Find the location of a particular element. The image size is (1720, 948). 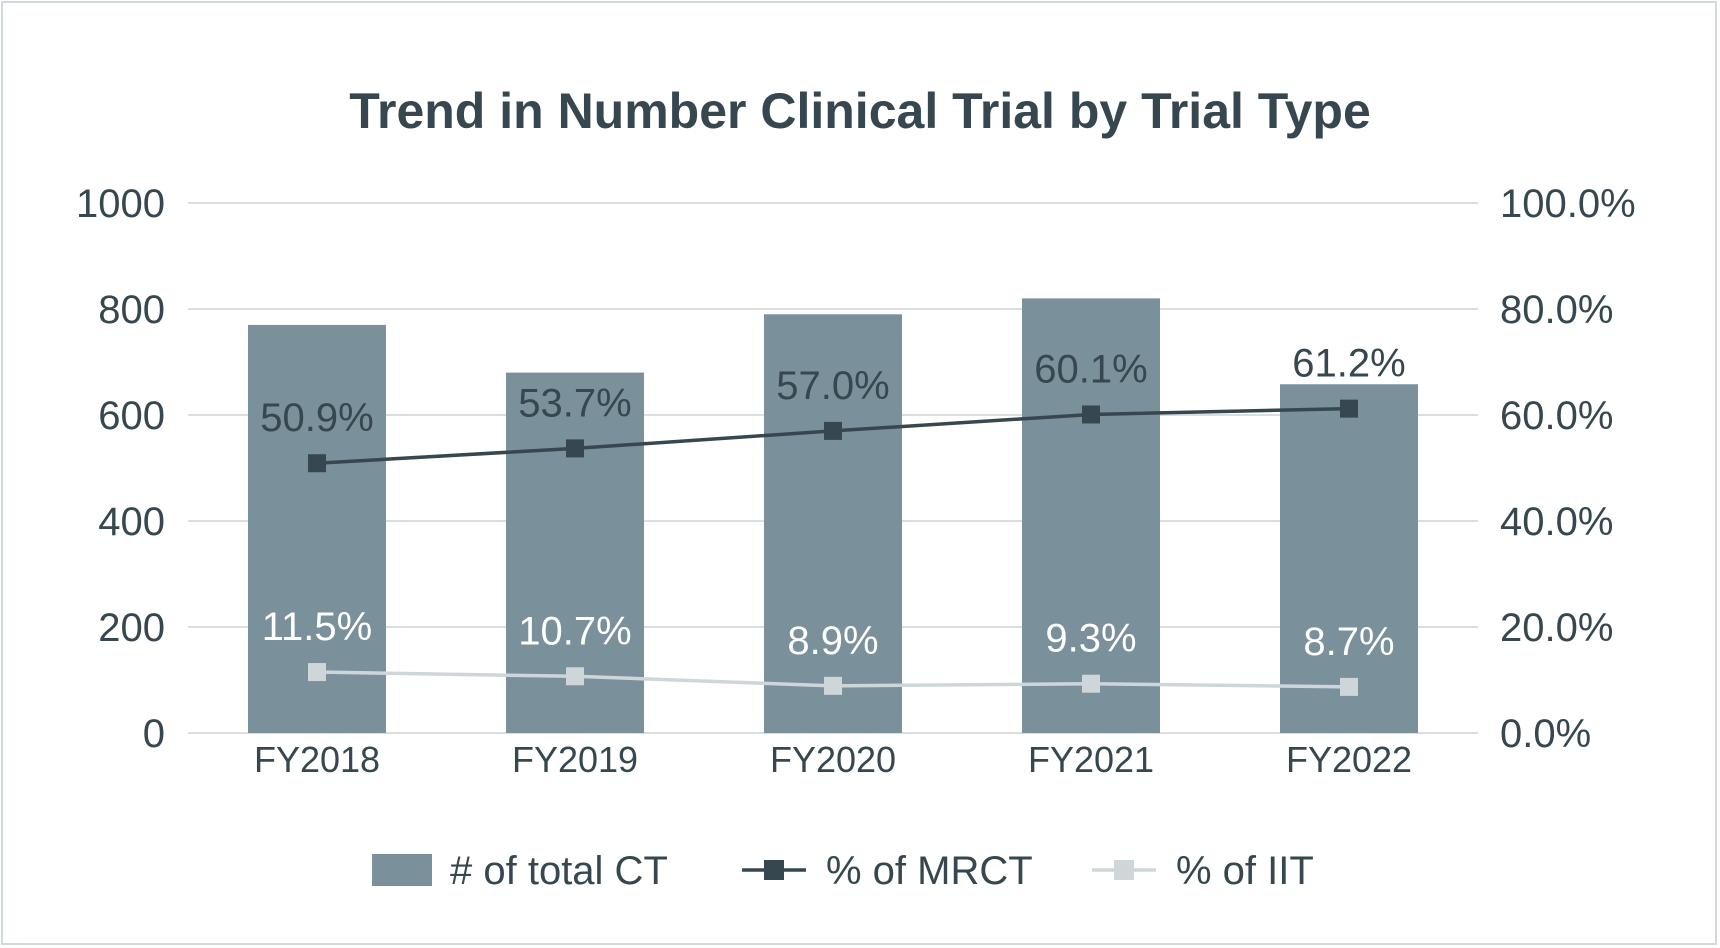

data-label: 60.1% is located at coordinates (1090, 369).